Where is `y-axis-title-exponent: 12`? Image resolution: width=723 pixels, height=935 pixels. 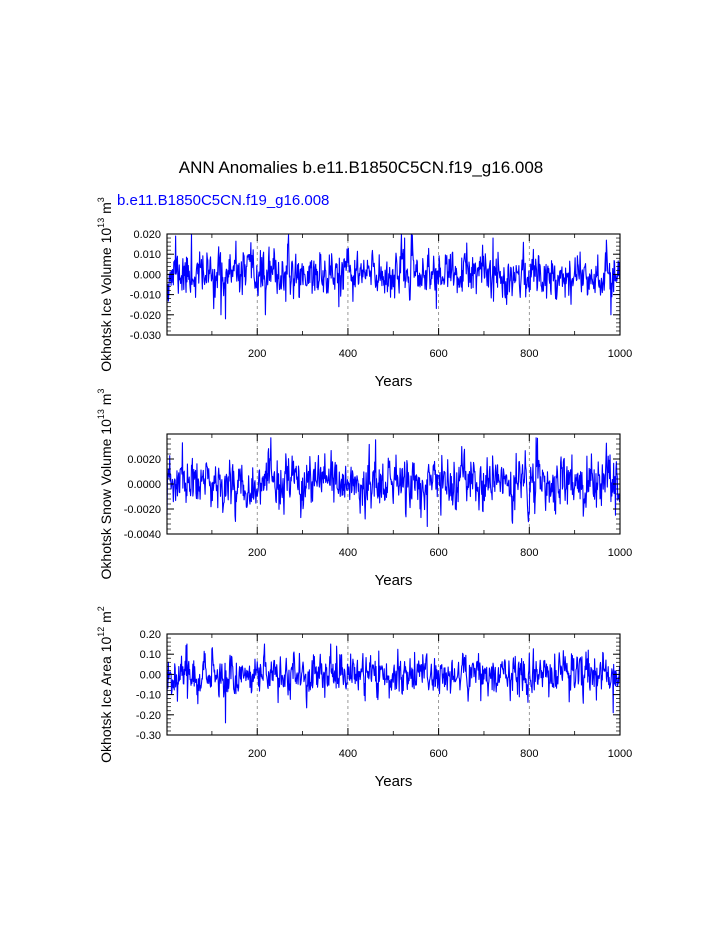
y-axis-title-exponent: 12 is located at coordinates (101, 632).